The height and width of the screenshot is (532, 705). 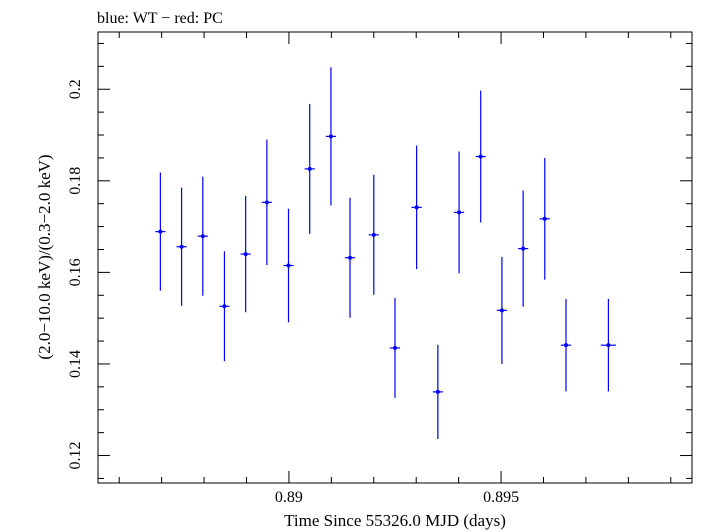 I want to click on chart-title: blue: WT − red: PC, so click(x=160, y=18).